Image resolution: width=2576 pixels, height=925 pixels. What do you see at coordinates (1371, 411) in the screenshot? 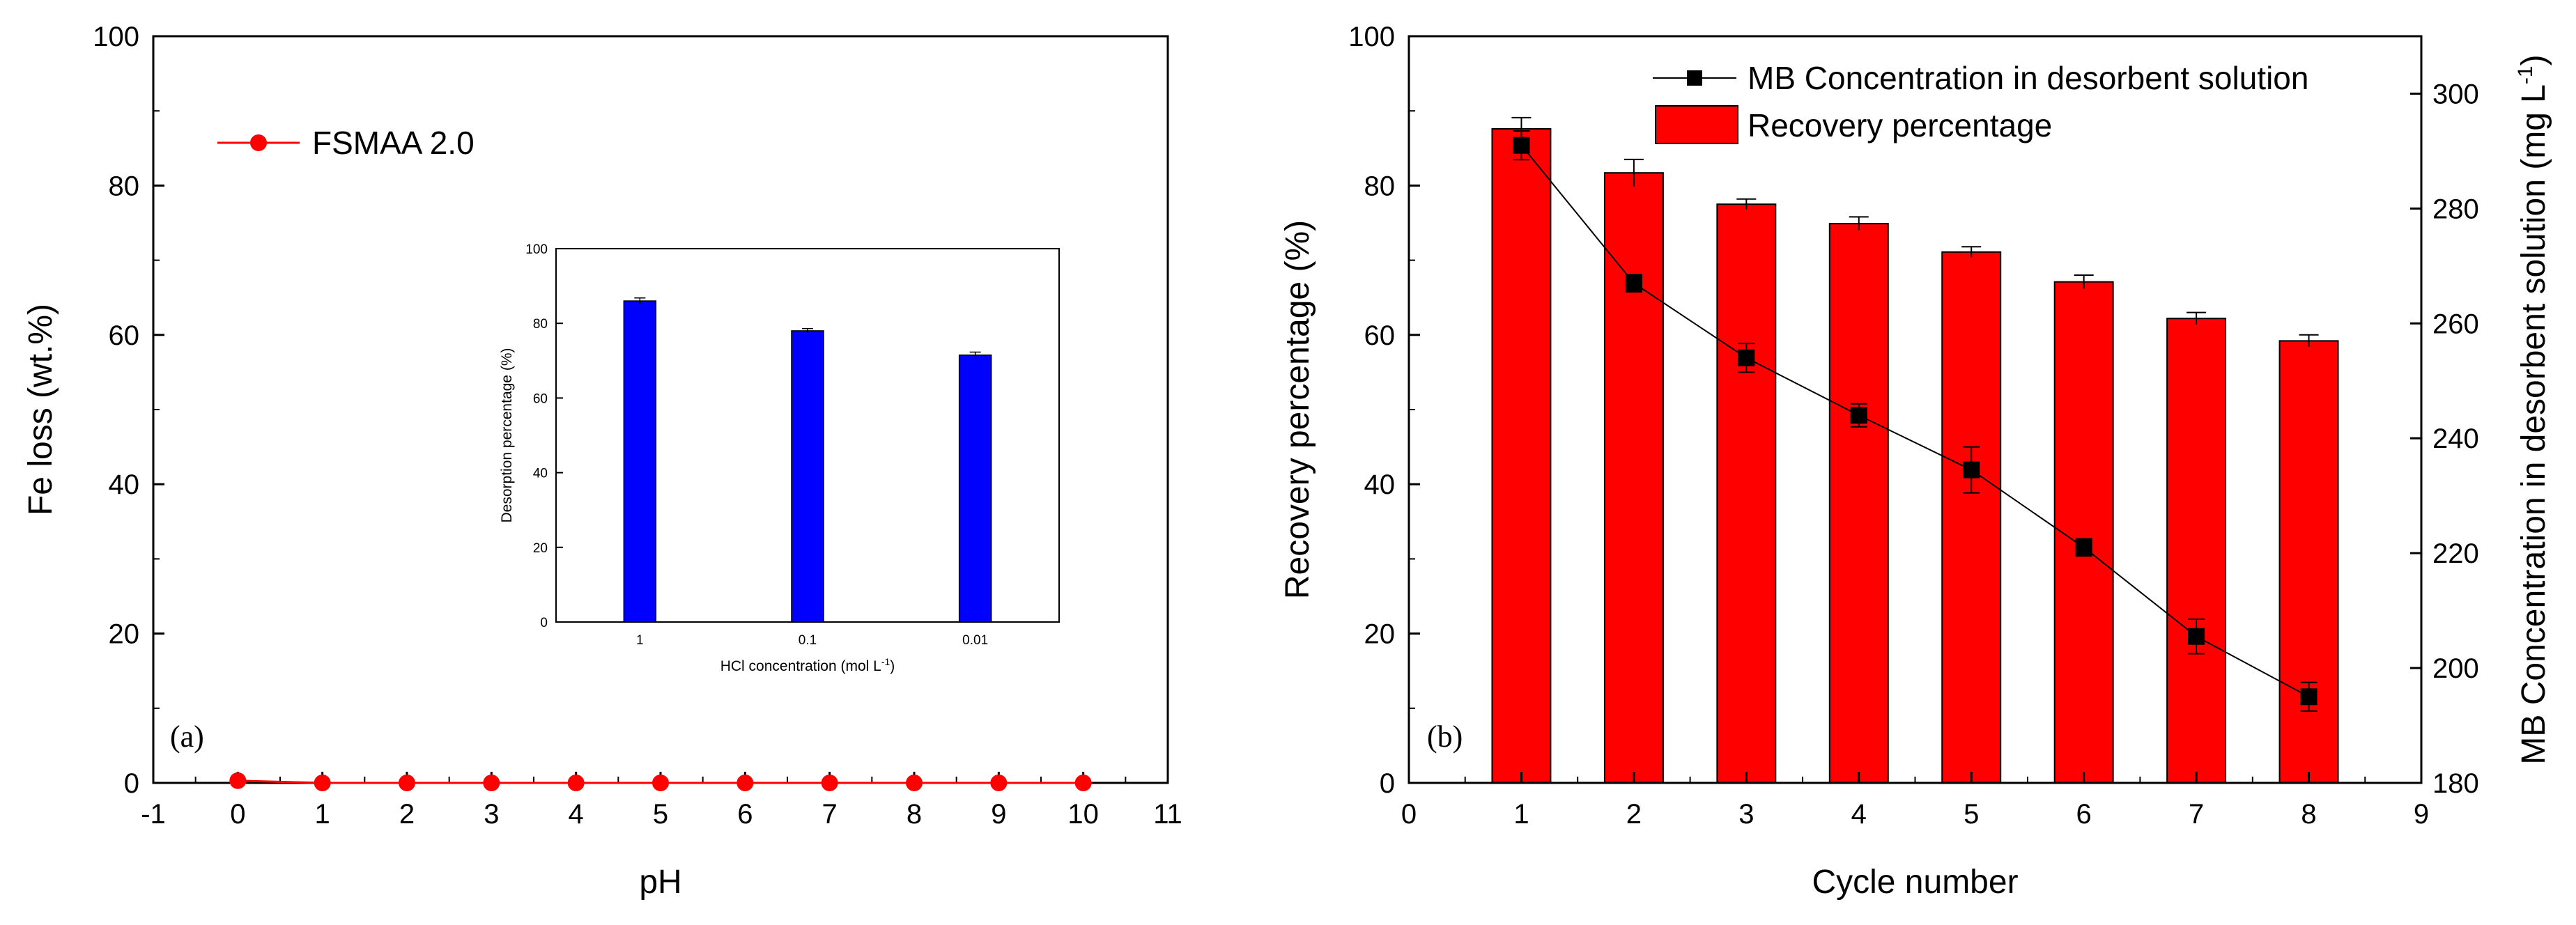
I see `panel-b-y-tick-labels: 0 20 40 60 80 100` at bounding box center [1371, 411].